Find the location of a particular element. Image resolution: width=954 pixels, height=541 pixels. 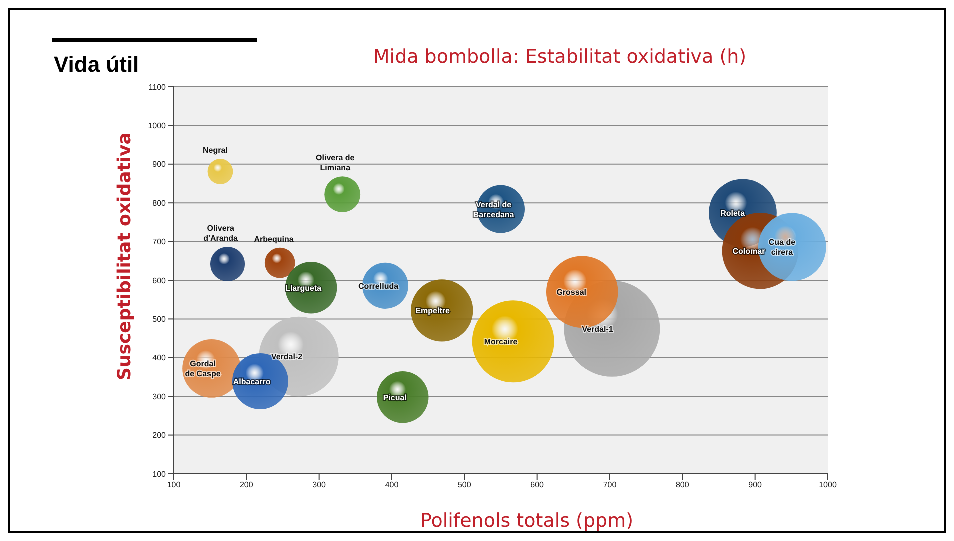

x-tick-label: 300 is located at coordinates (319, 485).